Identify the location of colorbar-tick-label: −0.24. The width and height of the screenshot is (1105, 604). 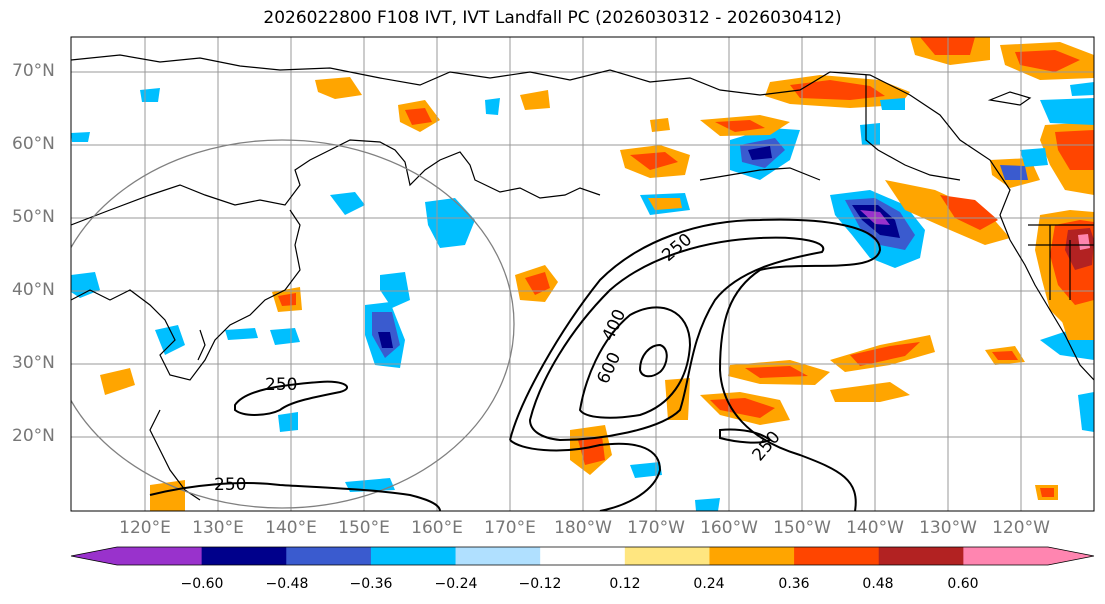
(456, 584).